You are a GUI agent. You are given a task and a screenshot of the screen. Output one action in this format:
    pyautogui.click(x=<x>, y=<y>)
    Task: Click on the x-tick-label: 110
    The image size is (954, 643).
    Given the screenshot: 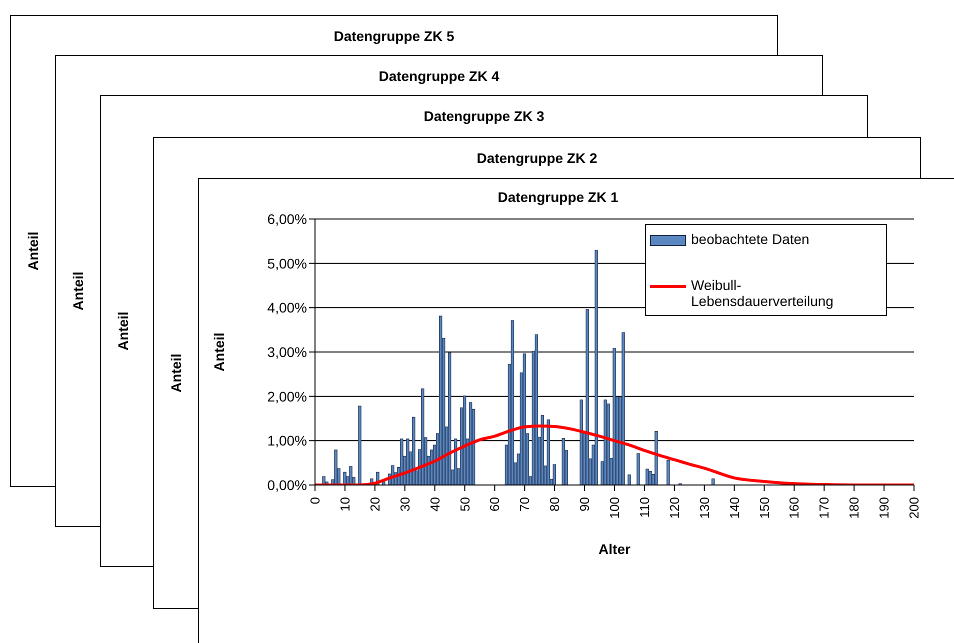 What is the action you would take?
    pyautogui.click(x=644, y=507)
    